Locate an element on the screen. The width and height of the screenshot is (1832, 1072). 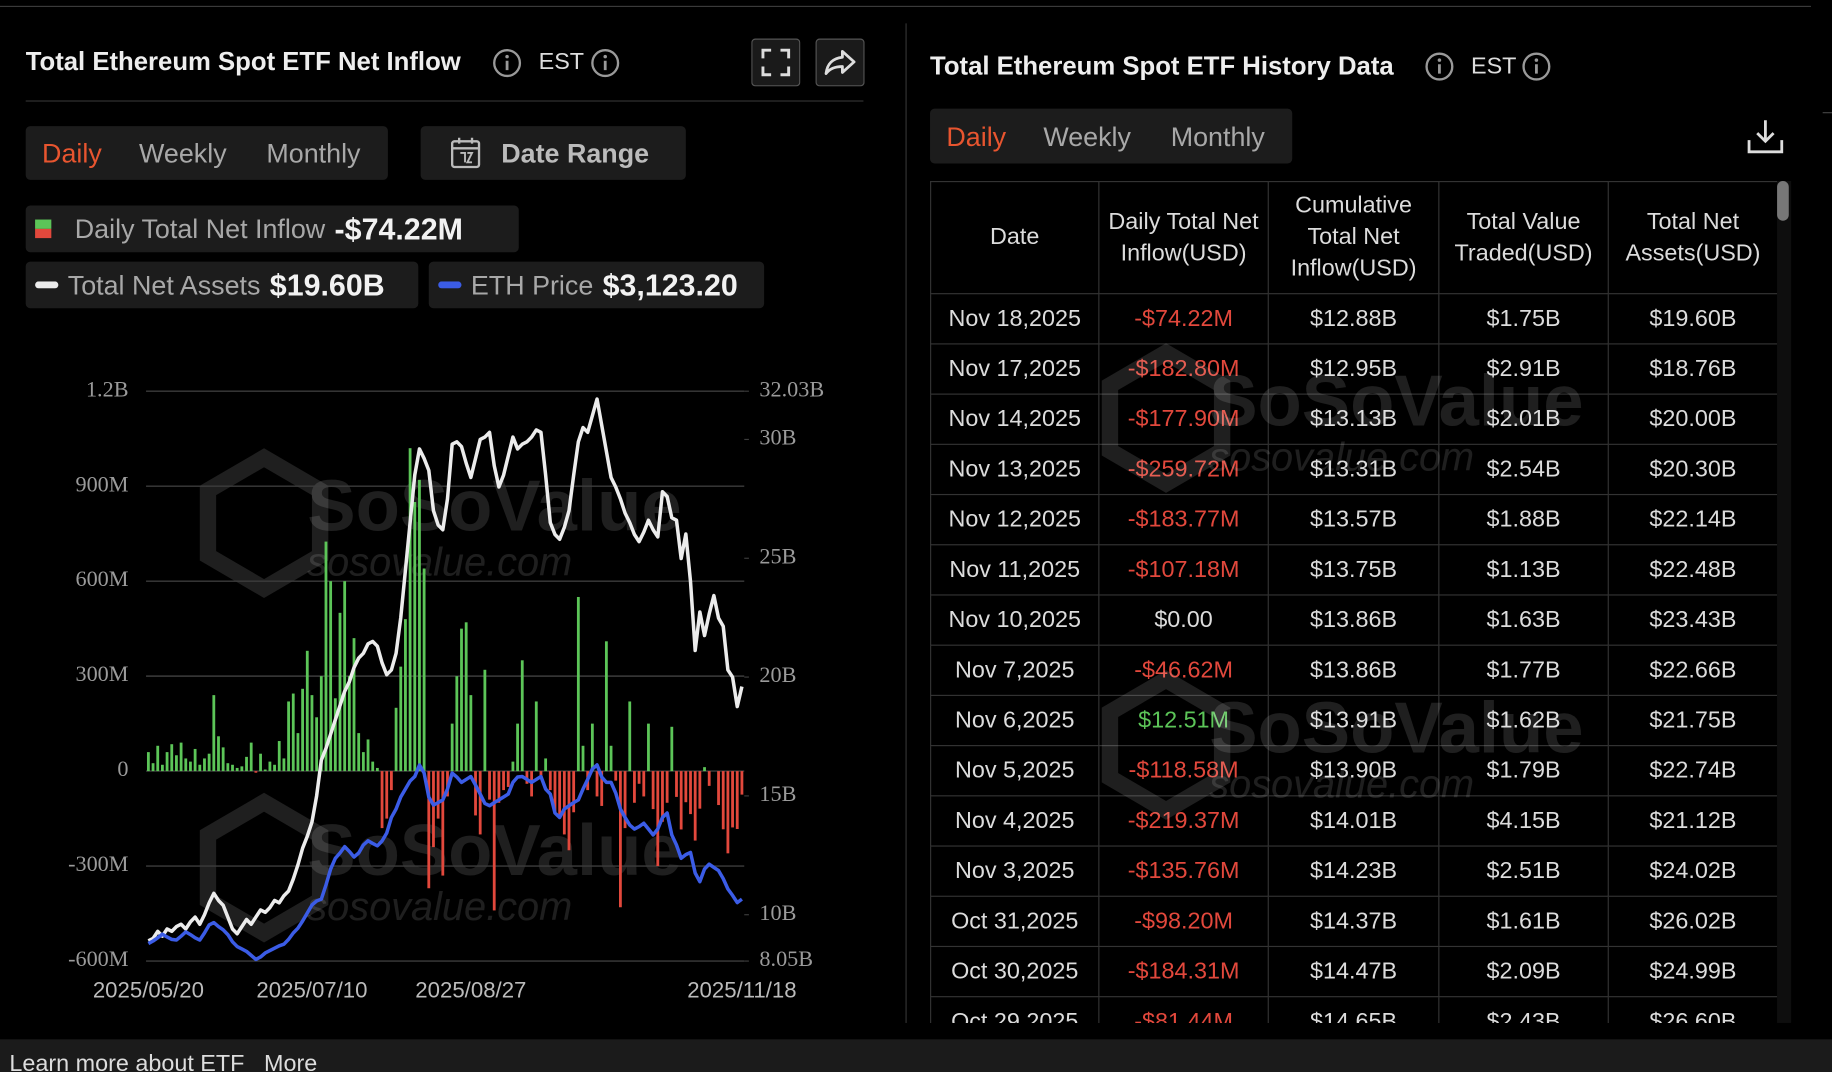
table-cell: $12.95B is located at coordinates (1353, 369).